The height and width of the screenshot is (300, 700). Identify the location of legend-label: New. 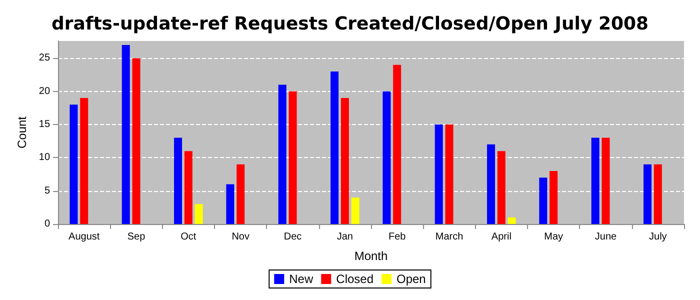
(301, 279).